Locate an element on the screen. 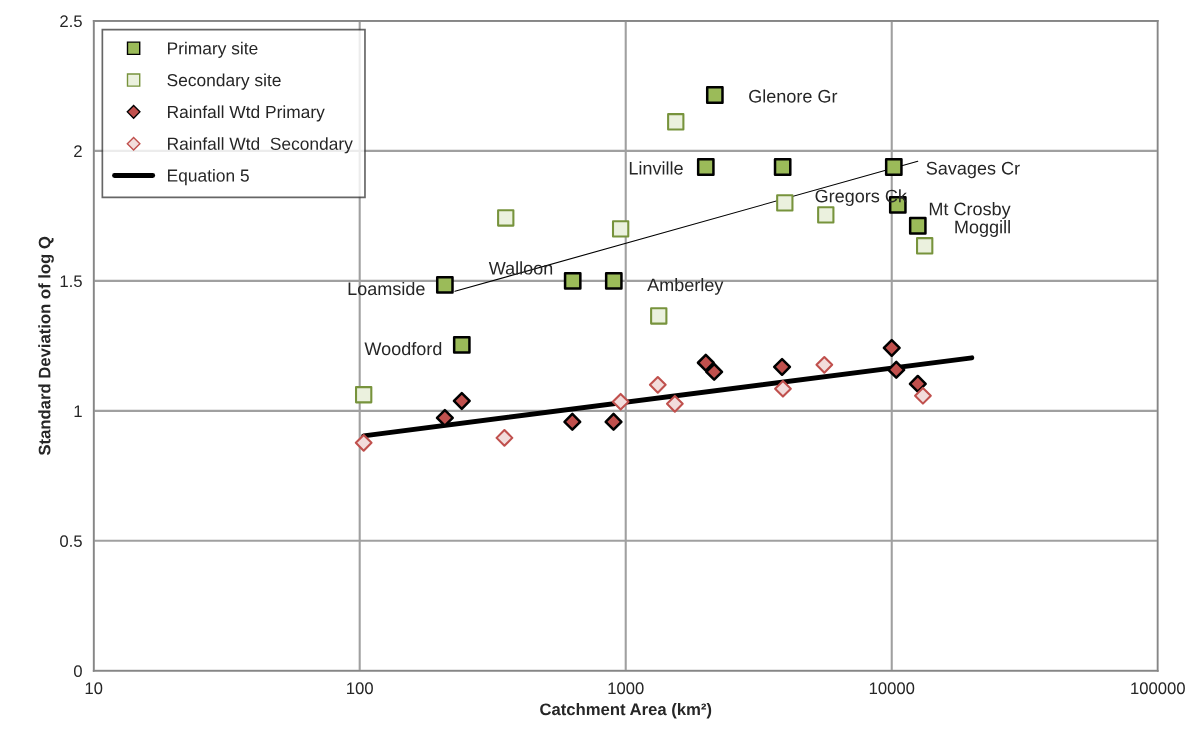 The image size is (1201, 747). annotation: Savages Cr is located at coordinates (973, 170).